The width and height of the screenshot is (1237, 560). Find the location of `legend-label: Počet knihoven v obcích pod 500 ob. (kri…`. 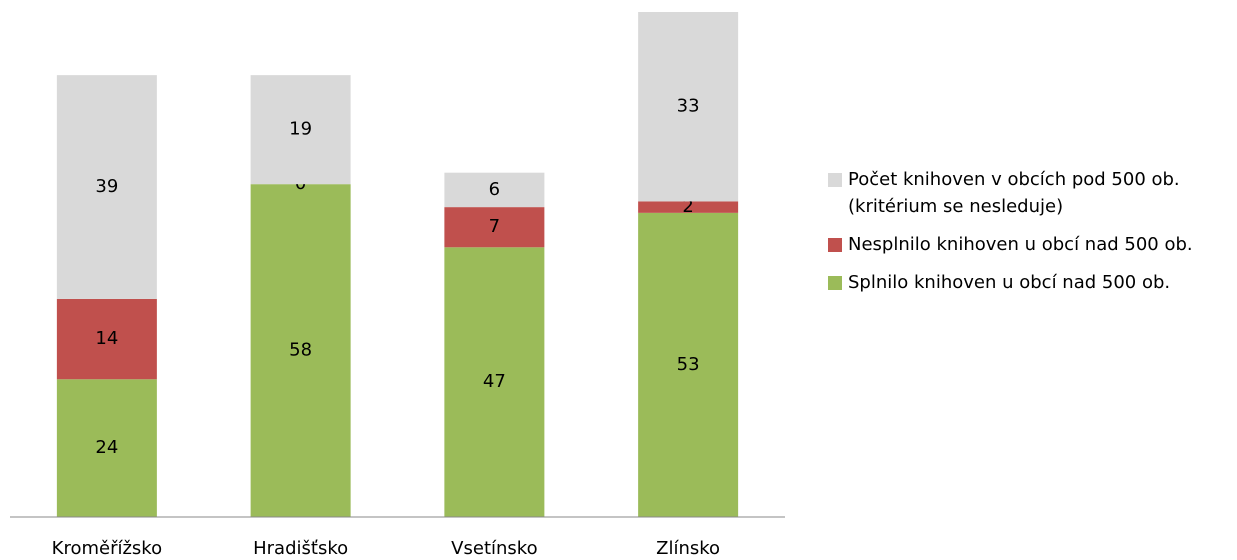

legend-label: Počet knihoven v obcích pod 500 ob. (kri… is located at coordinates (1014, 193).